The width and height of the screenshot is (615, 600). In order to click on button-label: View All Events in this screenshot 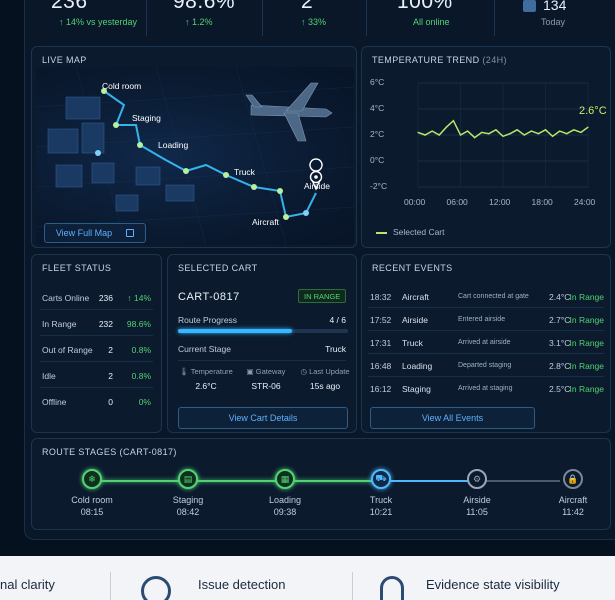, I will do `click(452, 418)`.